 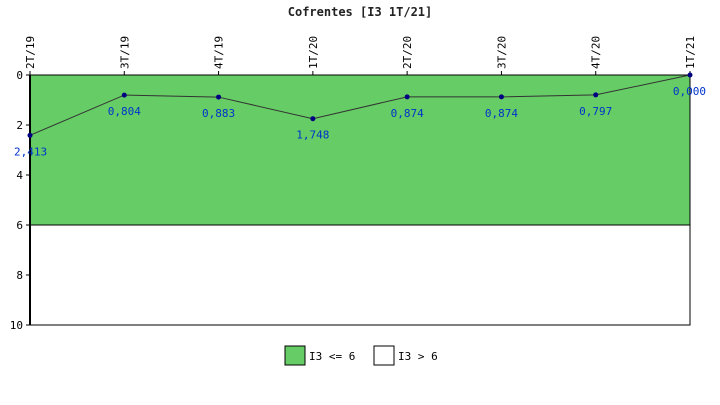 I want to click on data-label-2: 0,883, so click(x=218, y=113).